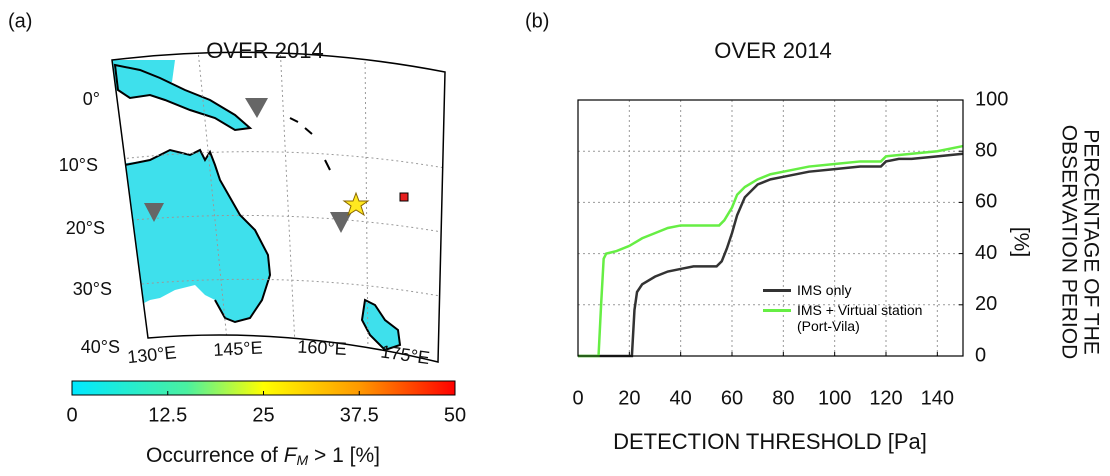 The height and width of the screenshot is (476, 1110). What do you see at coordinates (986, 150) in the screenshot?
I see `y-tick-label: 80` at bounding box center [986, 150].